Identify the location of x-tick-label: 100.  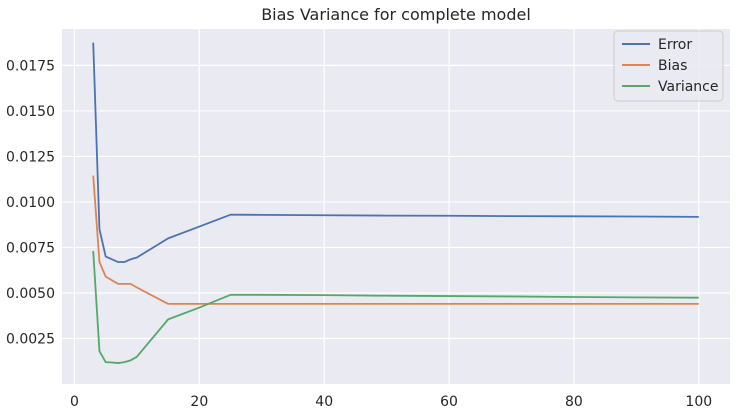
(698, 402).